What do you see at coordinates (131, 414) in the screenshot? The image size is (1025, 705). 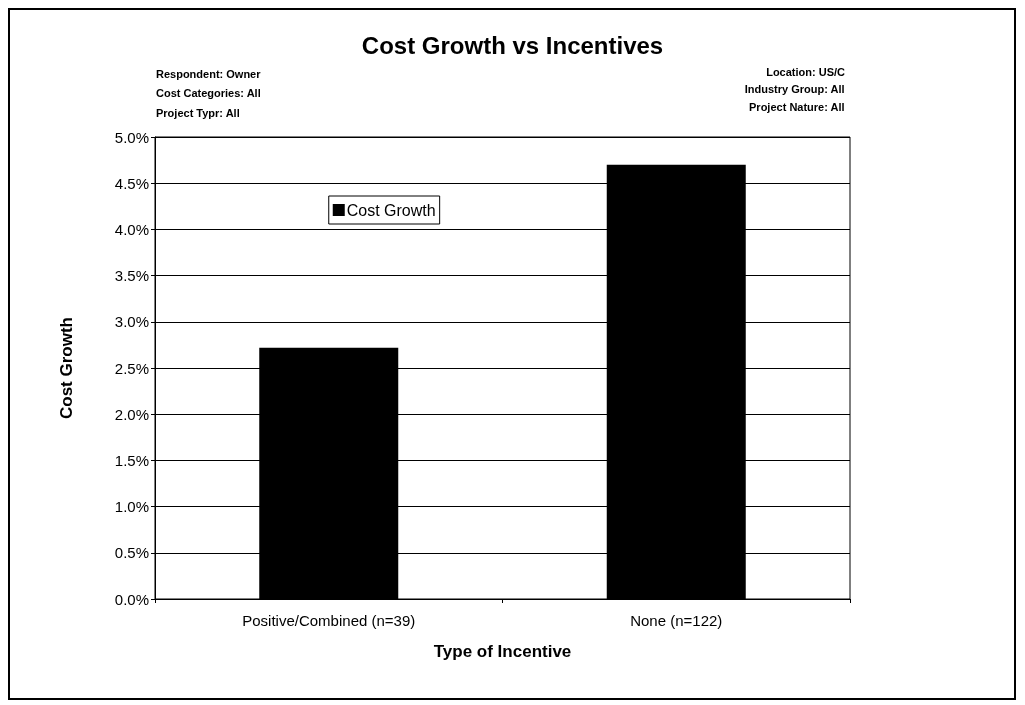 I see `y-tick-label: 2.0%` at bounding box center [131, 414].